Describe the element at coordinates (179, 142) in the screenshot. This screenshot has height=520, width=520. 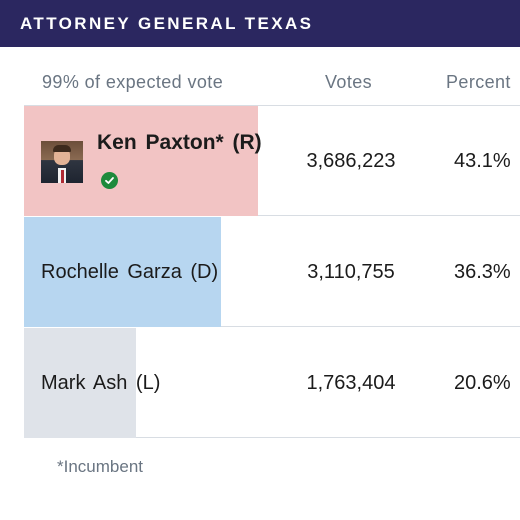
I see `candidate-name: Ken Paxton* (R)` at that location.